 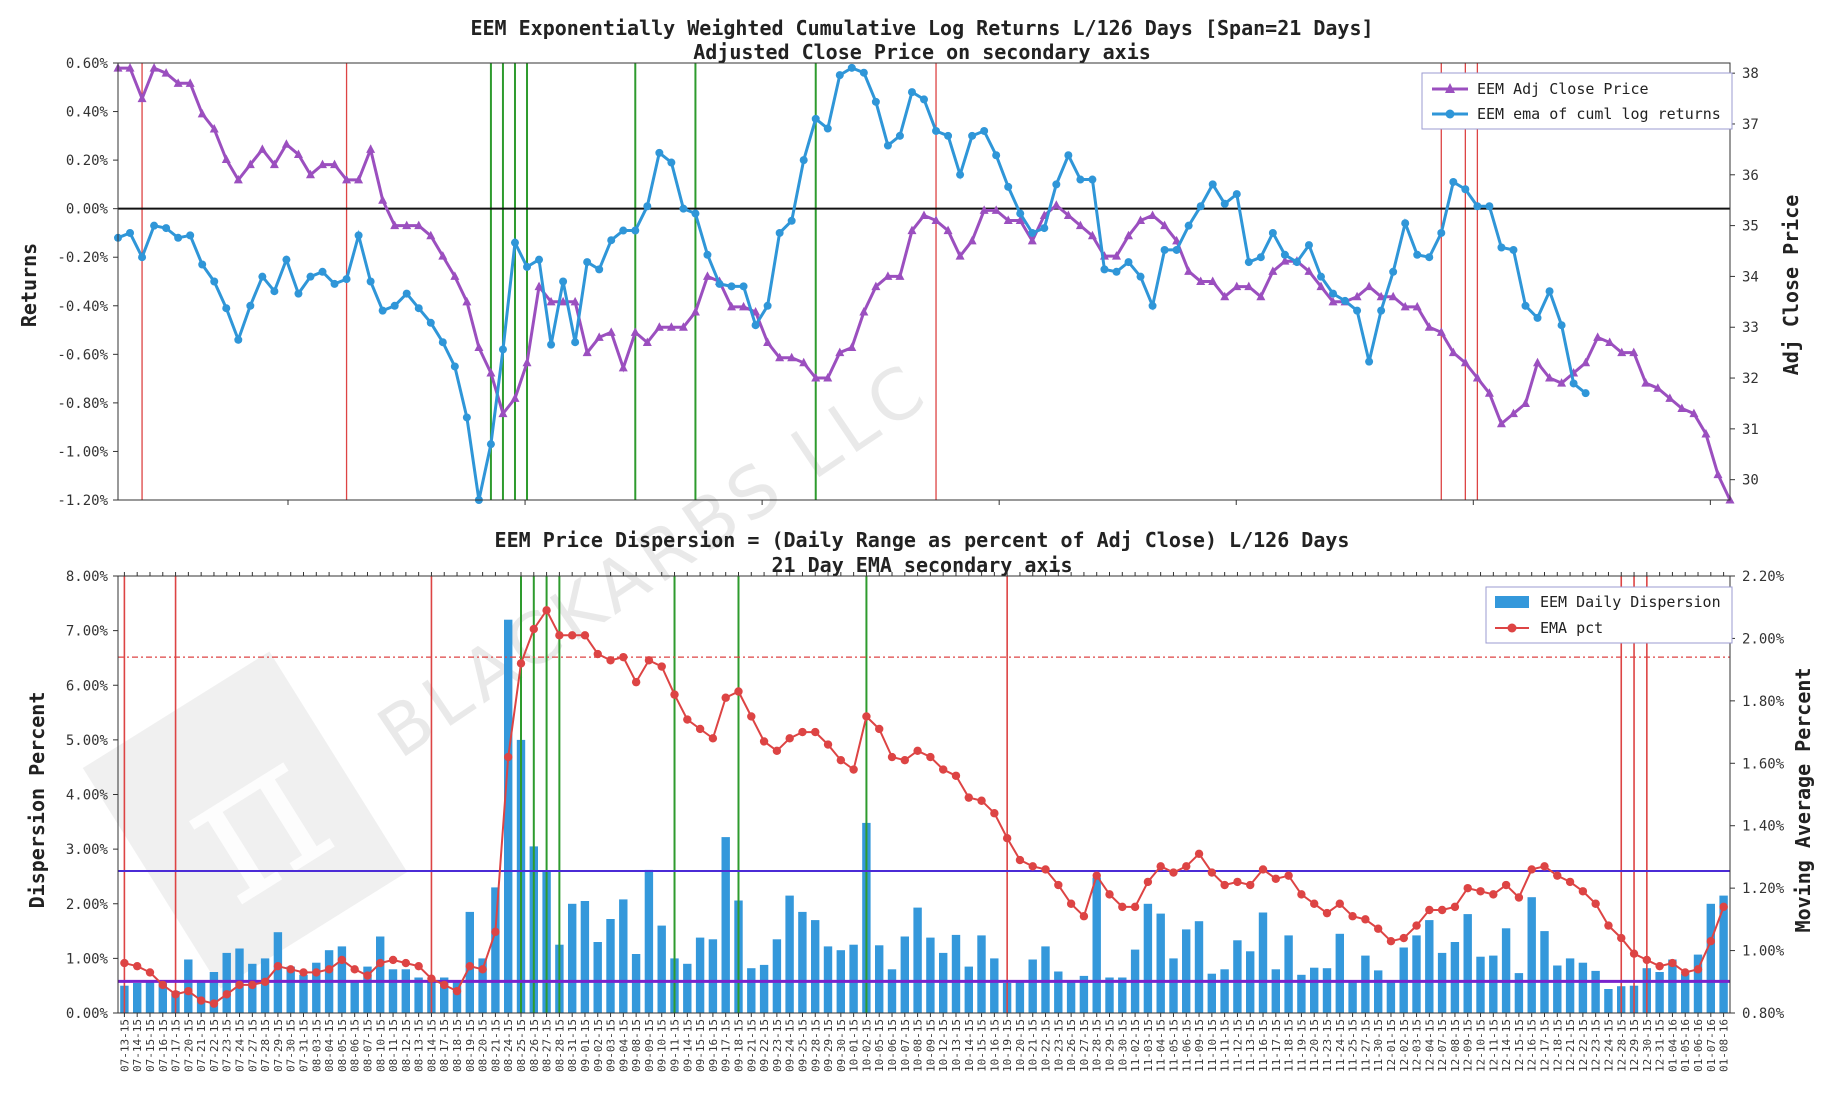 What do you see at coordinates (82, 307) in the screenshot?
I see `chart1-ytick-label: -0.40%` at bounding box center [82, 307].